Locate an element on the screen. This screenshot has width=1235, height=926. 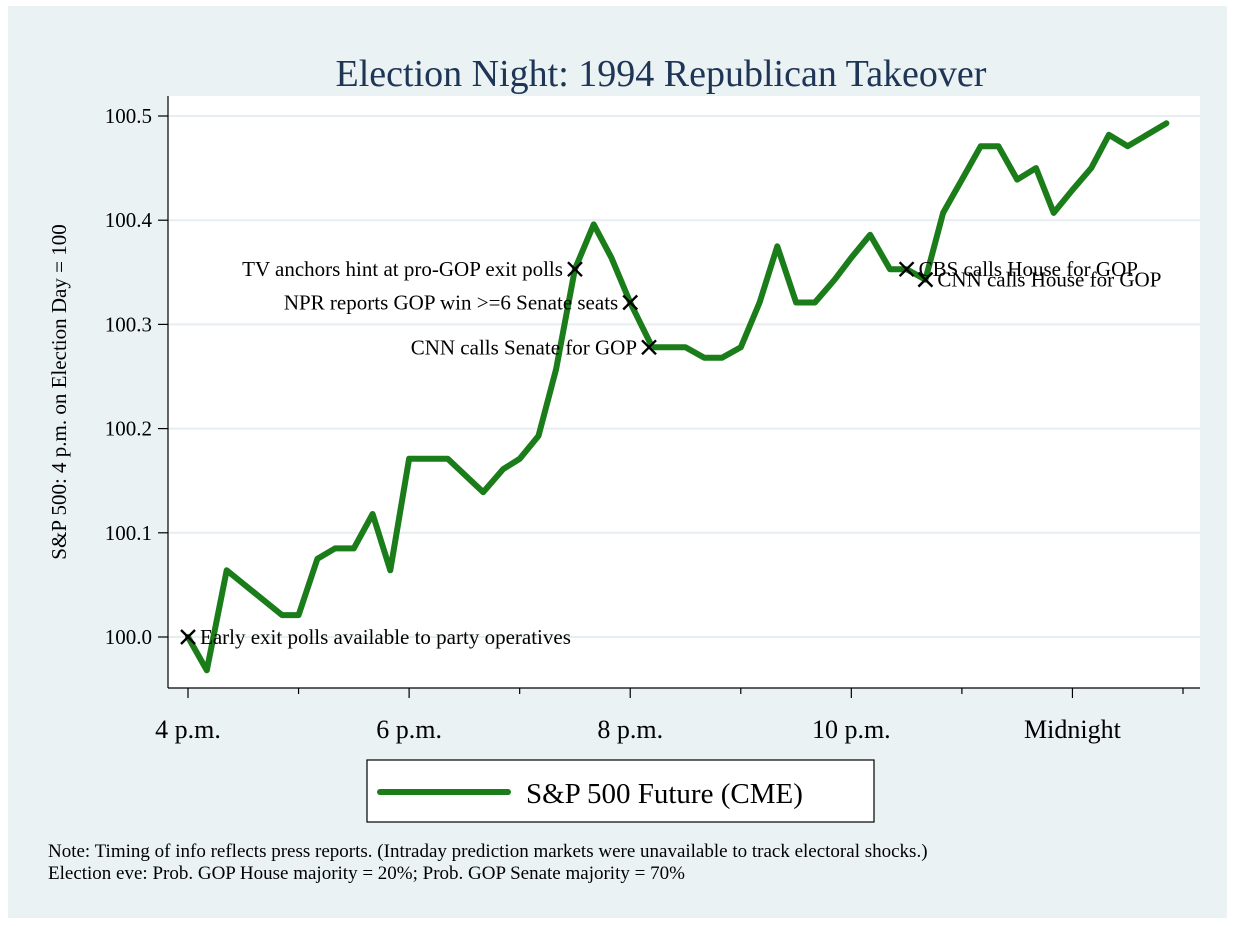
annotation-label: CNN calls Senate for GOP is located at coordinates (524, 347).